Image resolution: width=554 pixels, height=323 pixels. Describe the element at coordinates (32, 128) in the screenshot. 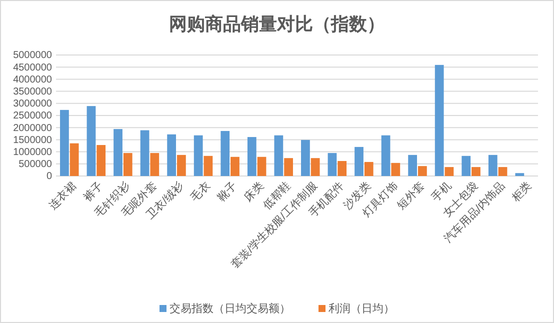

I see `y-tick-label: 2000000` at that location.